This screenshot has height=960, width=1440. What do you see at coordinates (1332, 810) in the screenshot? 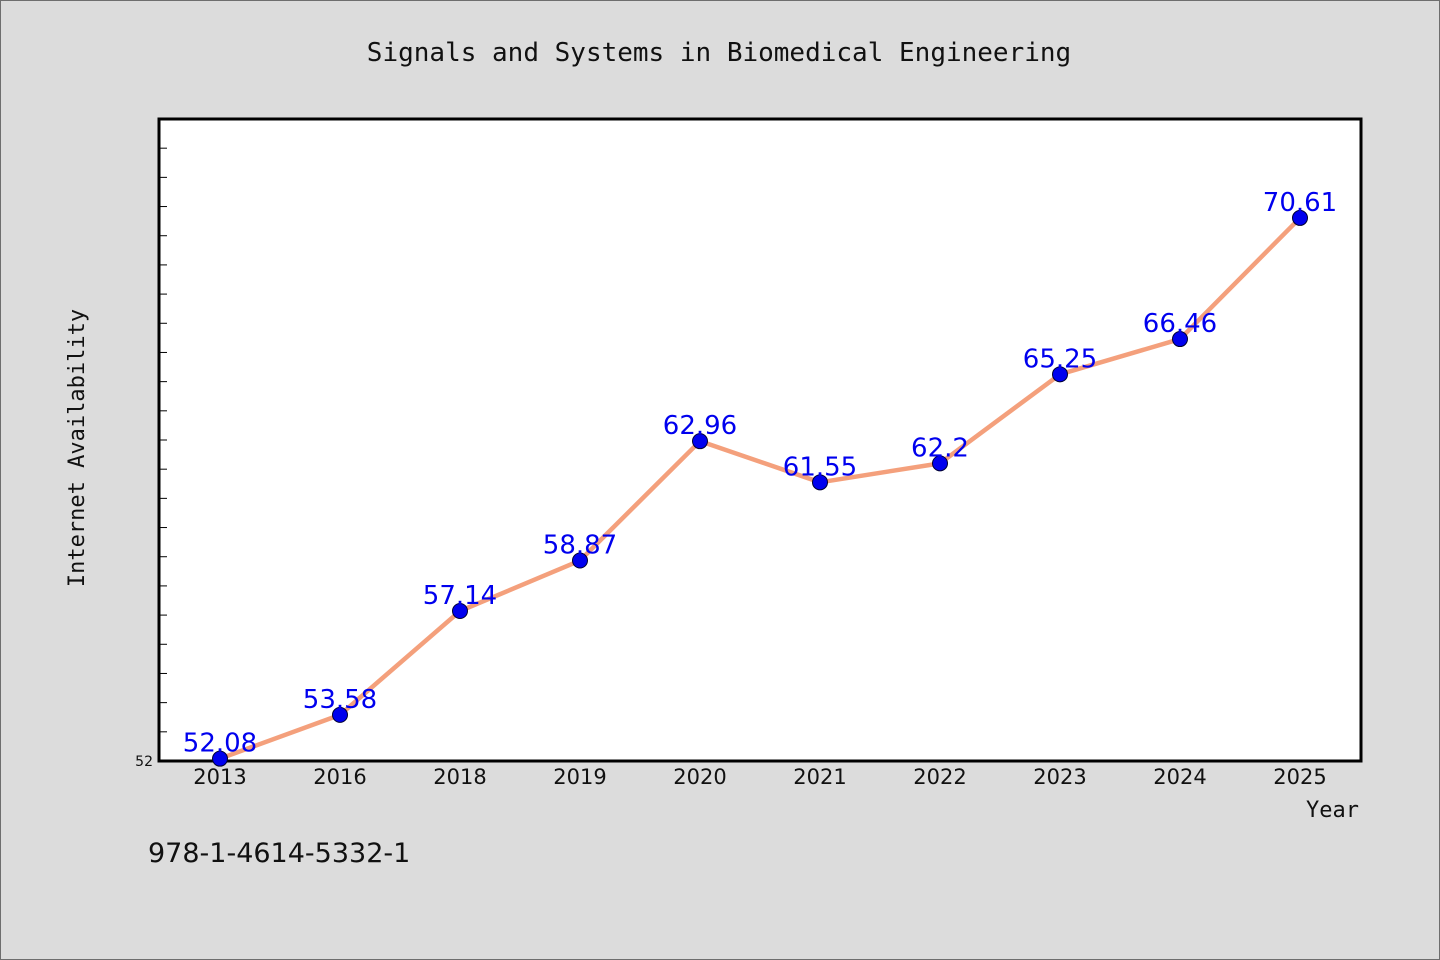
I see `x-axis-label: Year` at bounding box center [1332, 810].